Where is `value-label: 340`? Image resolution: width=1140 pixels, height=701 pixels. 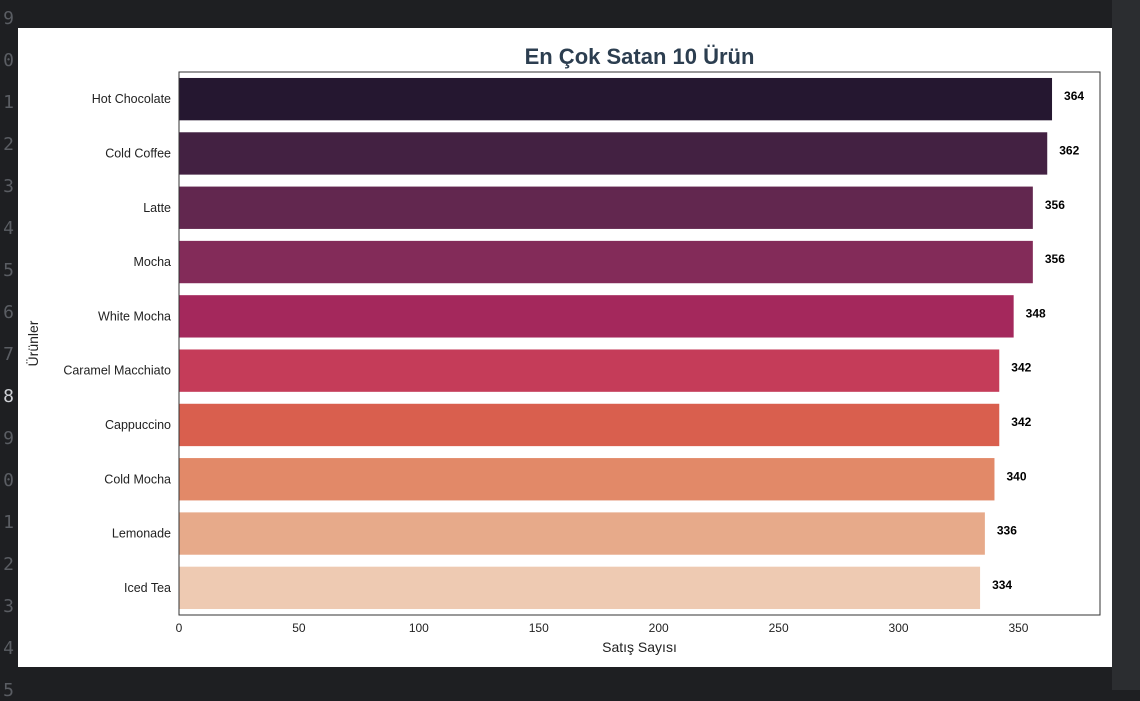 value-label: 340 is located at coordinates (1016, 476).